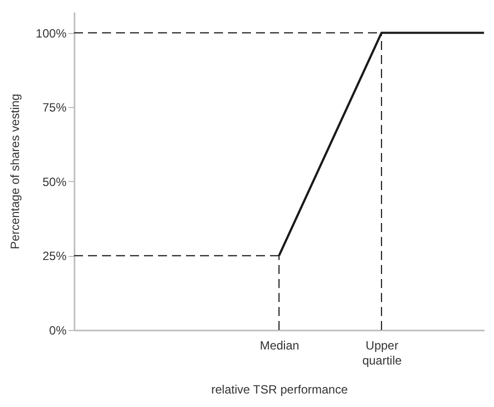 This screenshot has width=494, height=407. Describe the element at coordinates (15, 172) in the screenshot. I see `y-axis-title: Percentage of shares vesting` at that location.